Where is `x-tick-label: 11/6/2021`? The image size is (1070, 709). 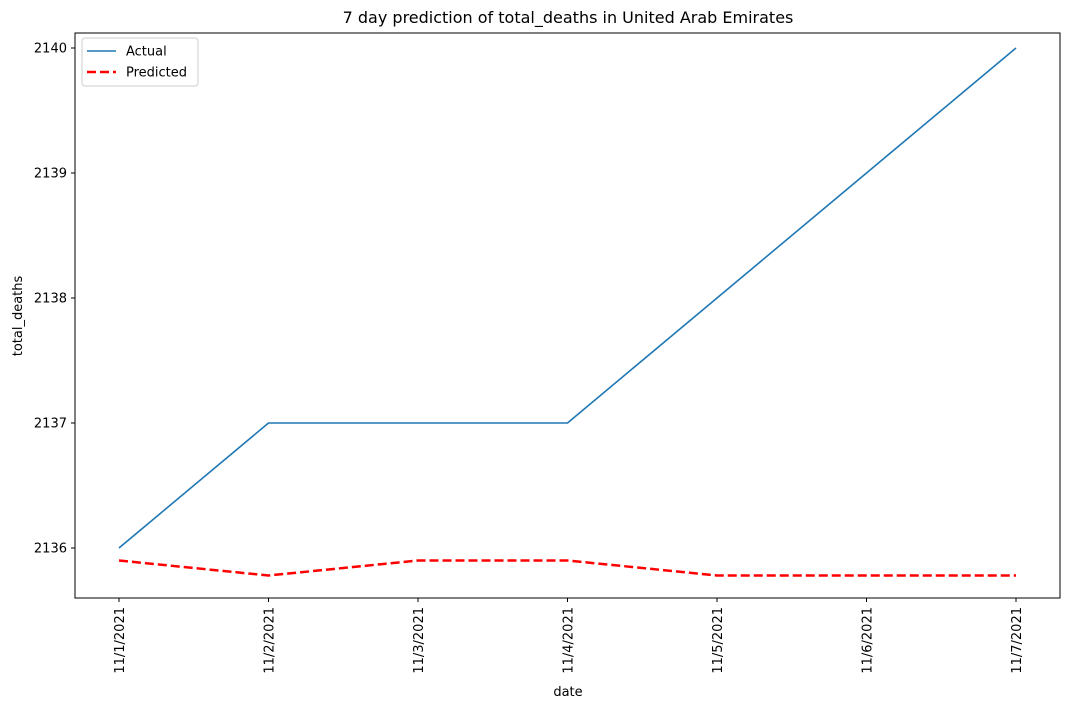 x-tick-label: 11/6/2021 is located at coordinates (868, 640).